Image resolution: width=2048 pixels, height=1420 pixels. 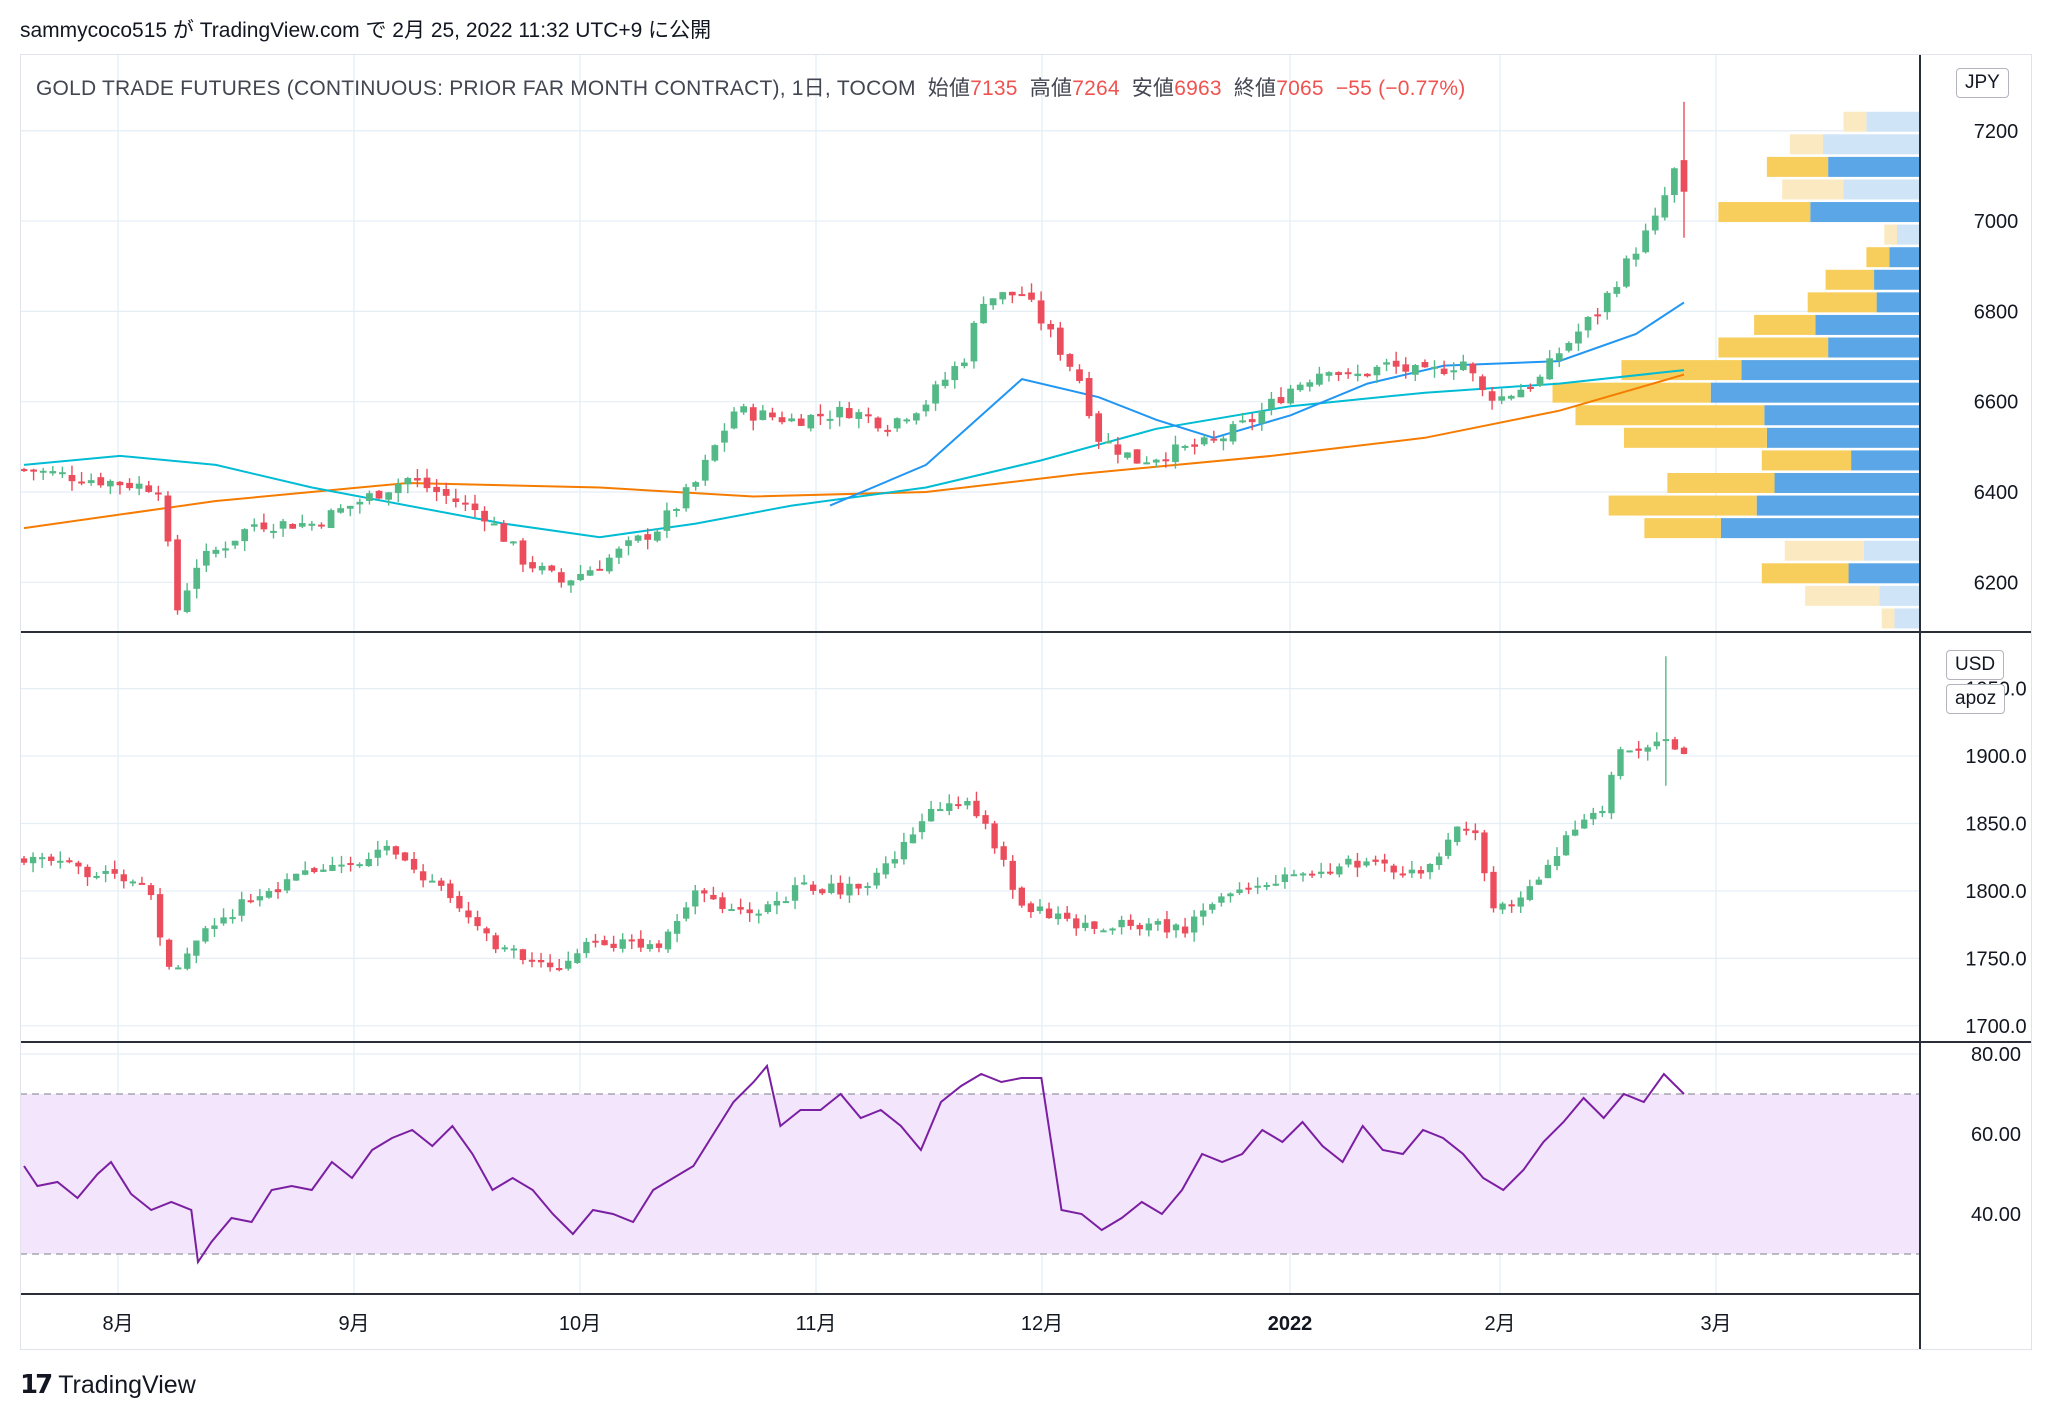 What do you see at coordinates (1996, 222) in the screenshot?
I see `y-tick-label: 7000` at bounding box center [1996, 222].